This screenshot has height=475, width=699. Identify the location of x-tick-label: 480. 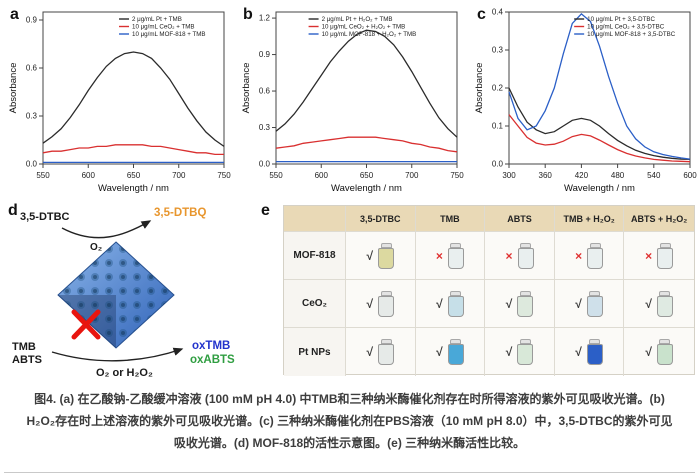
(618, 175).